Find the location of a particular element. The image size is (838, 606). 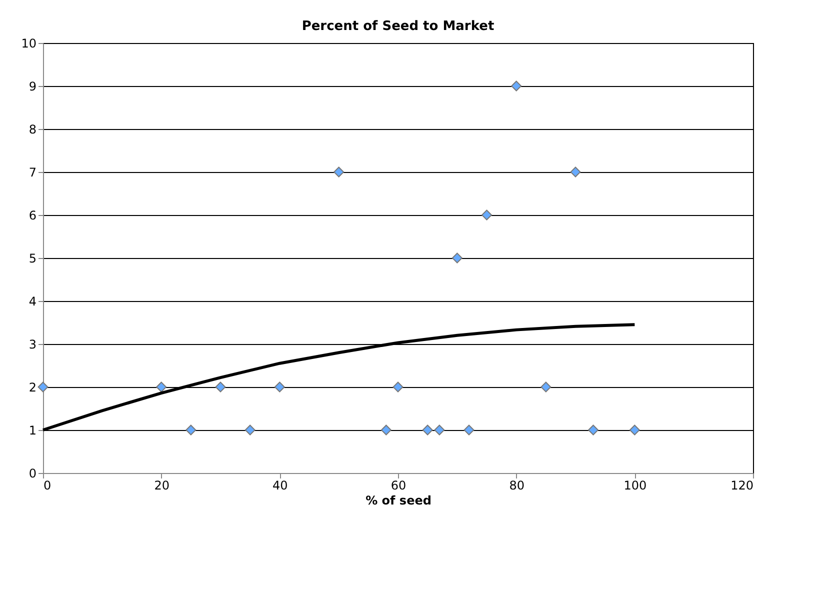

y-tick-label: 7 is located at coordinates (32, 173).